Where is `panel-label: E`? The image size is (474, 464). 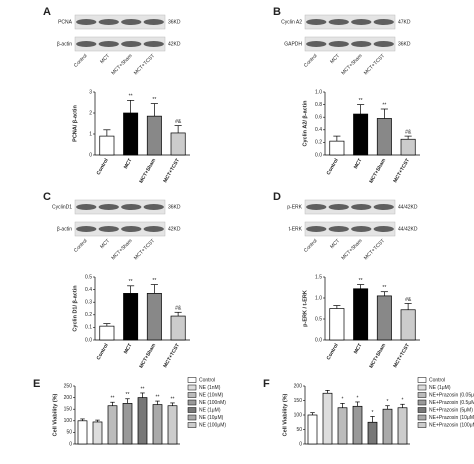
panel-label: E is located at coordinates (36, 384).